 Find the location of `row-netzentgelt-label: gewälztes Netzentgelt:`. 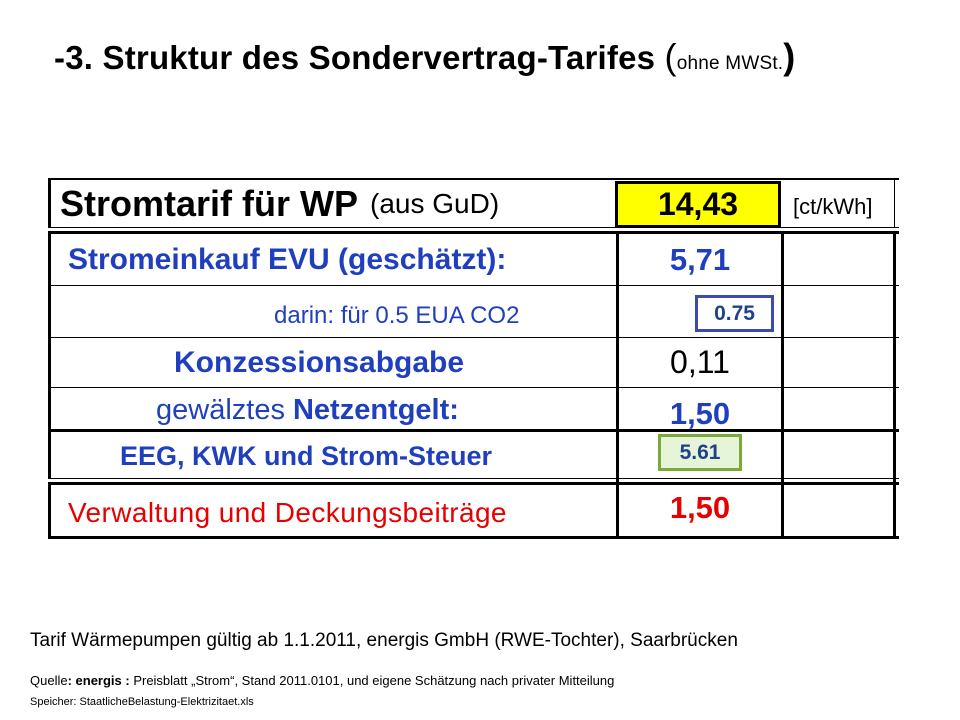

row-netzentgelt-label: gewälztes Netzentgelt: is located at coordinates (307, 409).